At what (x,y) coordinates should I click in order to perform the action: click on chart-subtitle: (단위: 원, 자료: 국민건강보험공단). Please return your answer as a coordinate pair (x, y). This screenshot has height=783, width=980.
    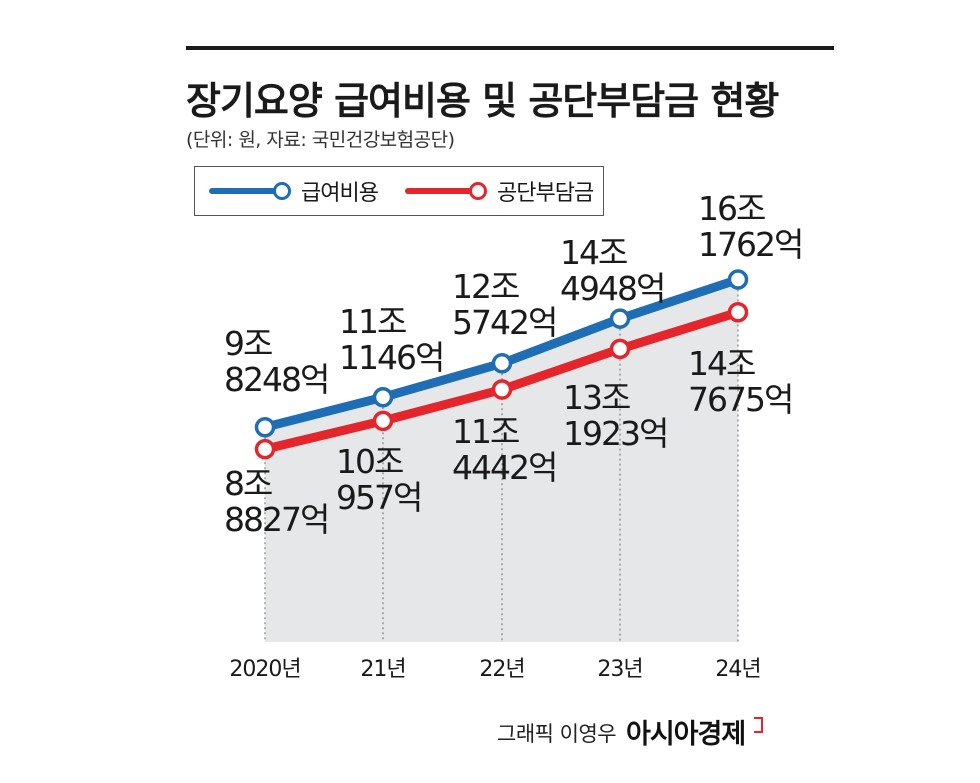
    Looking at the image, I should click on (320, 140).